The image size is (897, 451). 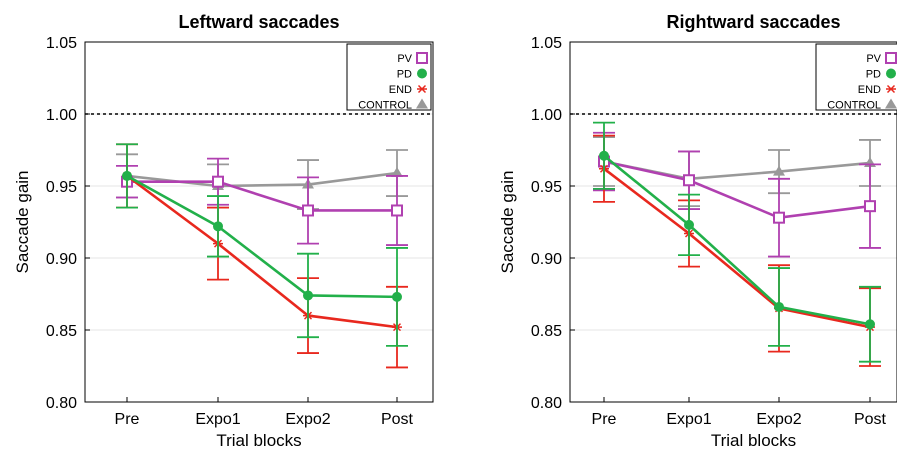 I want to click on legend-box, so click(x=856, y=77).